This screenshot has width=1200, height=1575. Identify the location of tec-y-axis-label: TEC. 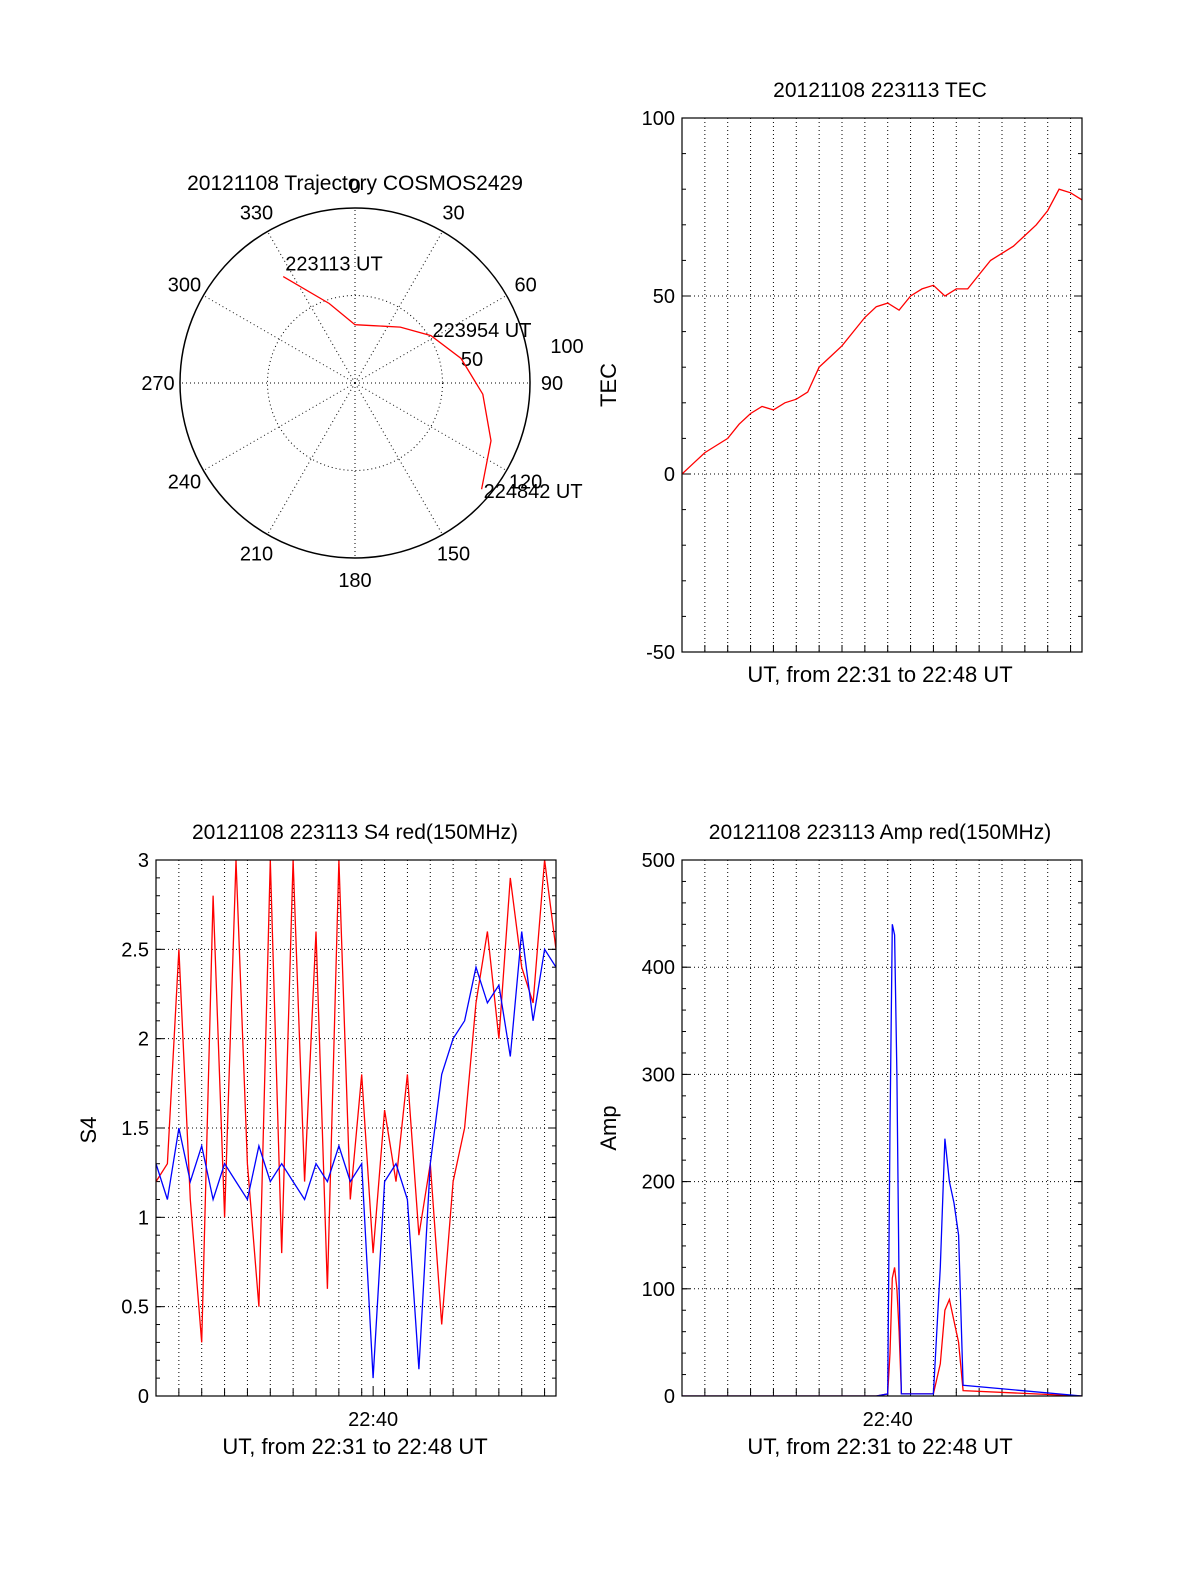
(608, 385).